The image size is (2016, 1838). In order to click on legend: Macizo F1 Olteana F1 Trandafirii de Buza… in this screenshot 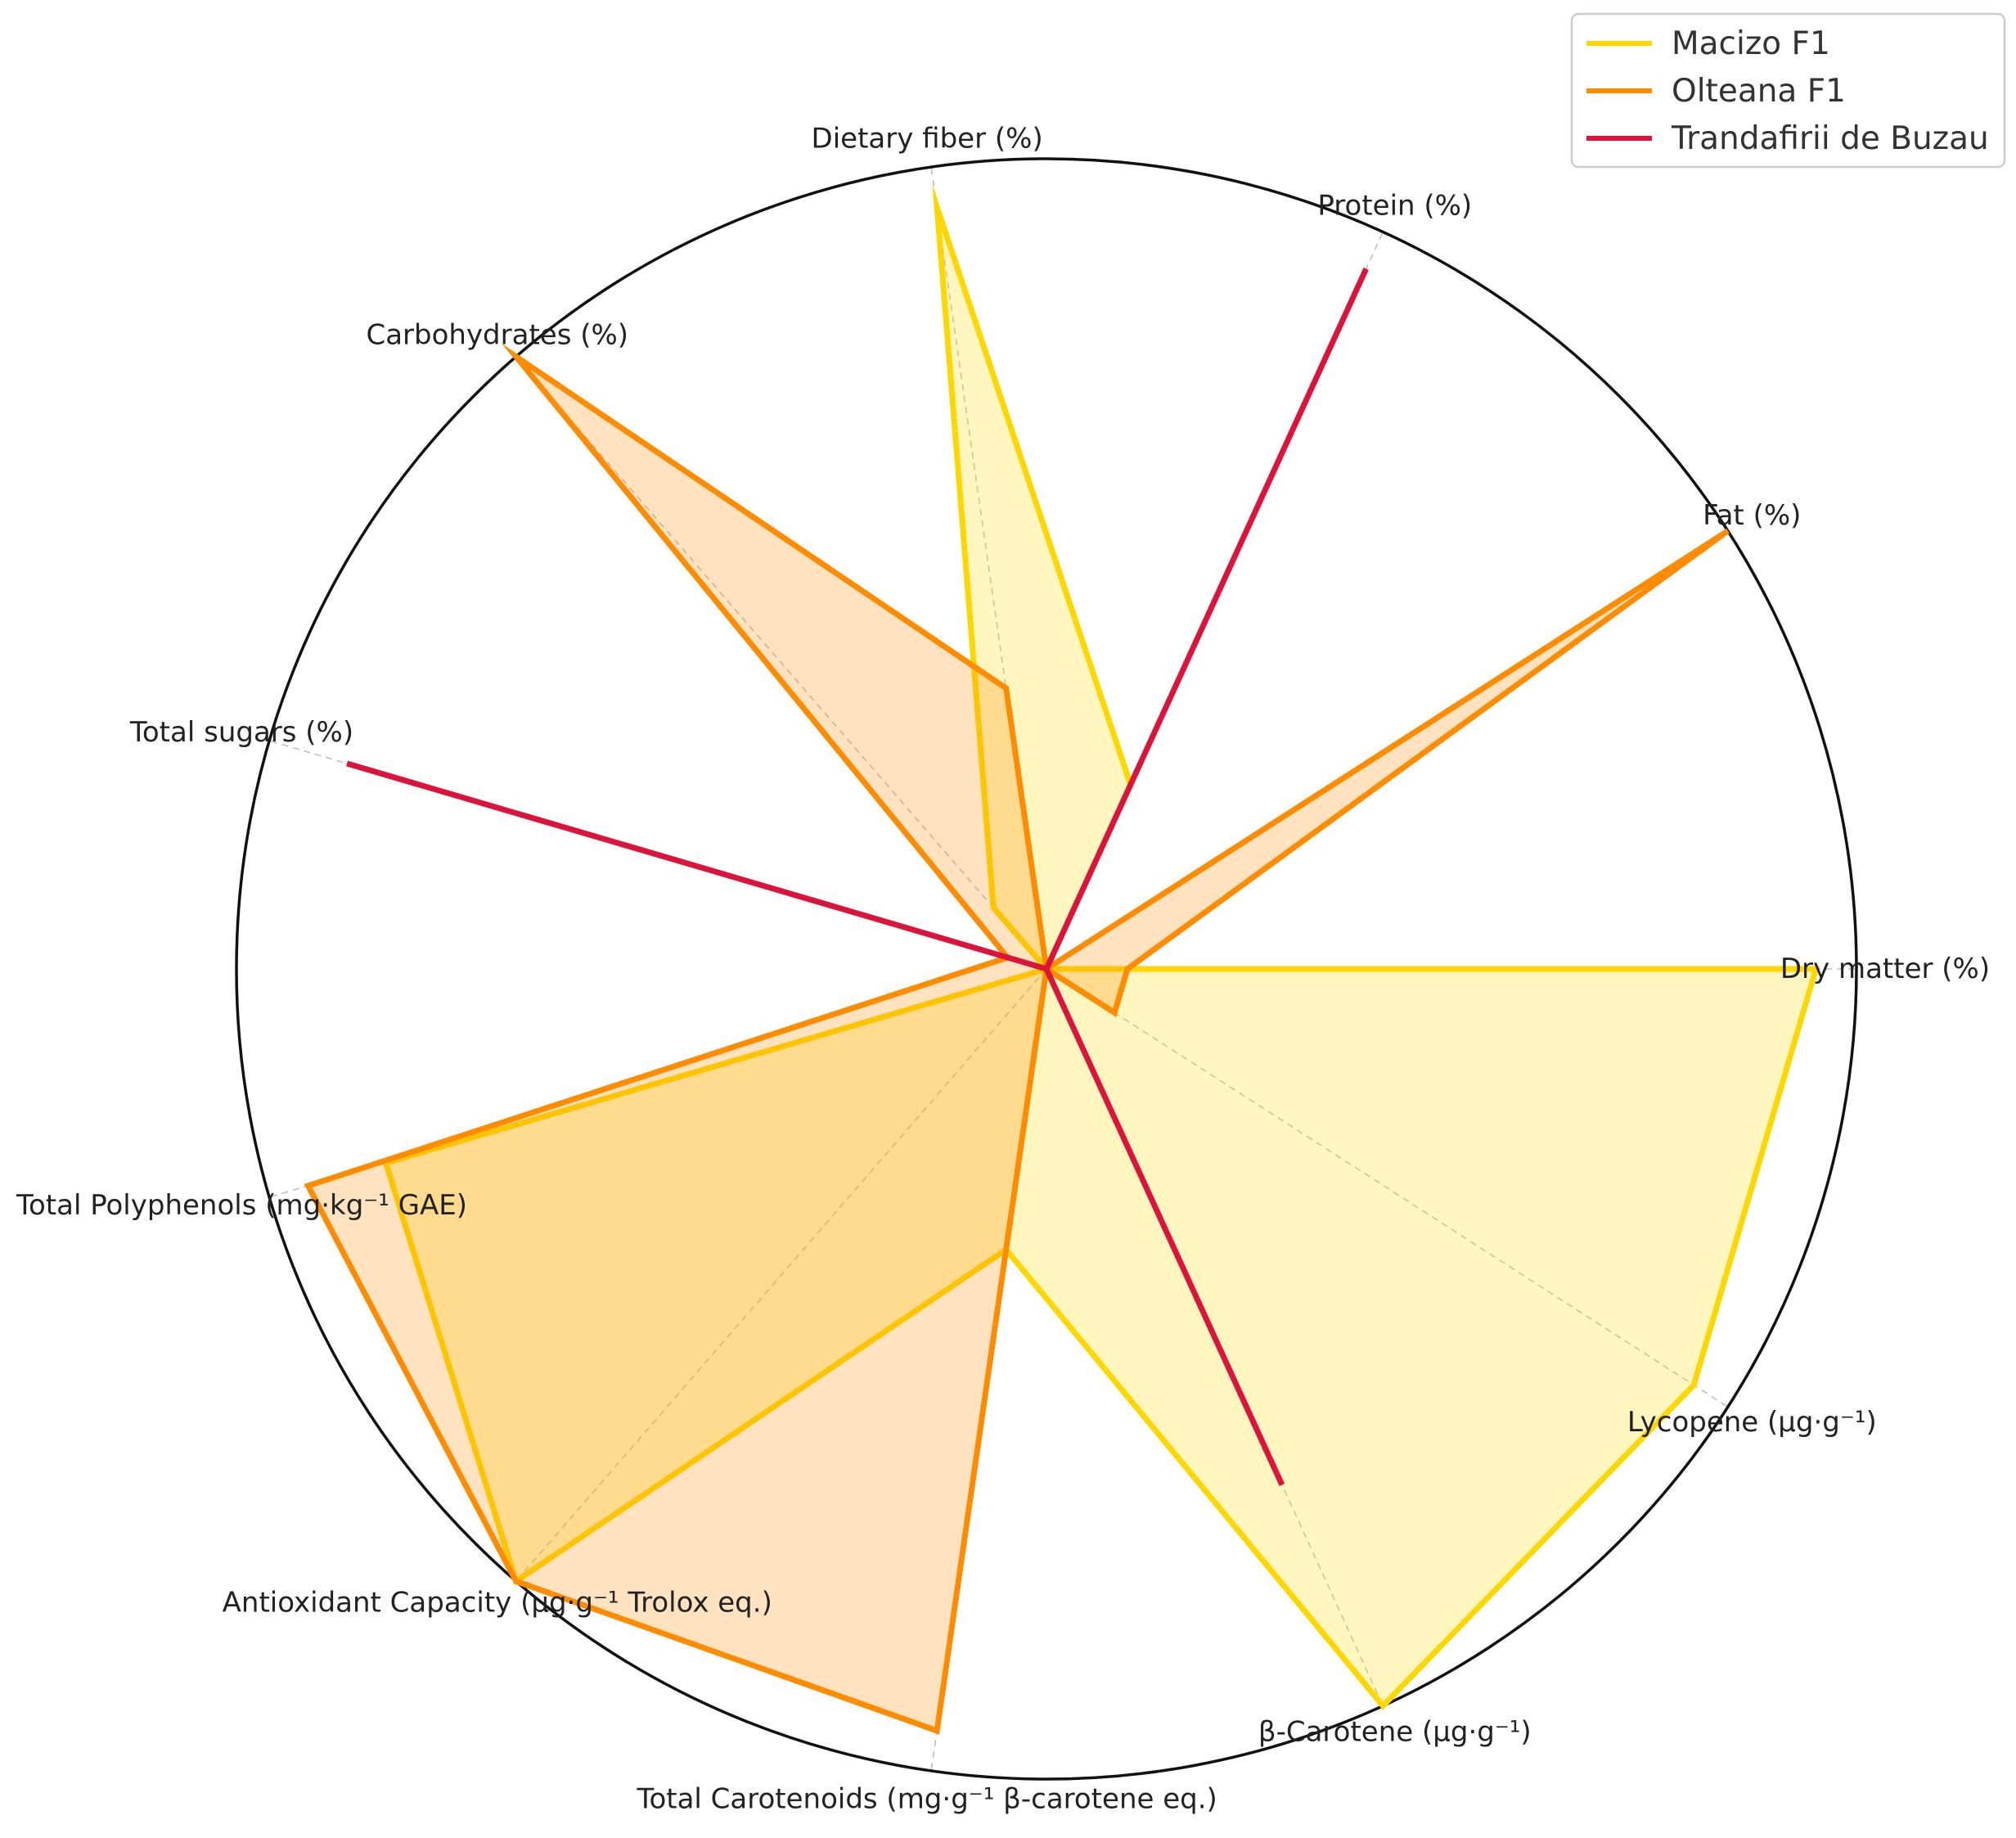, I will do `click(1788, 90)`.